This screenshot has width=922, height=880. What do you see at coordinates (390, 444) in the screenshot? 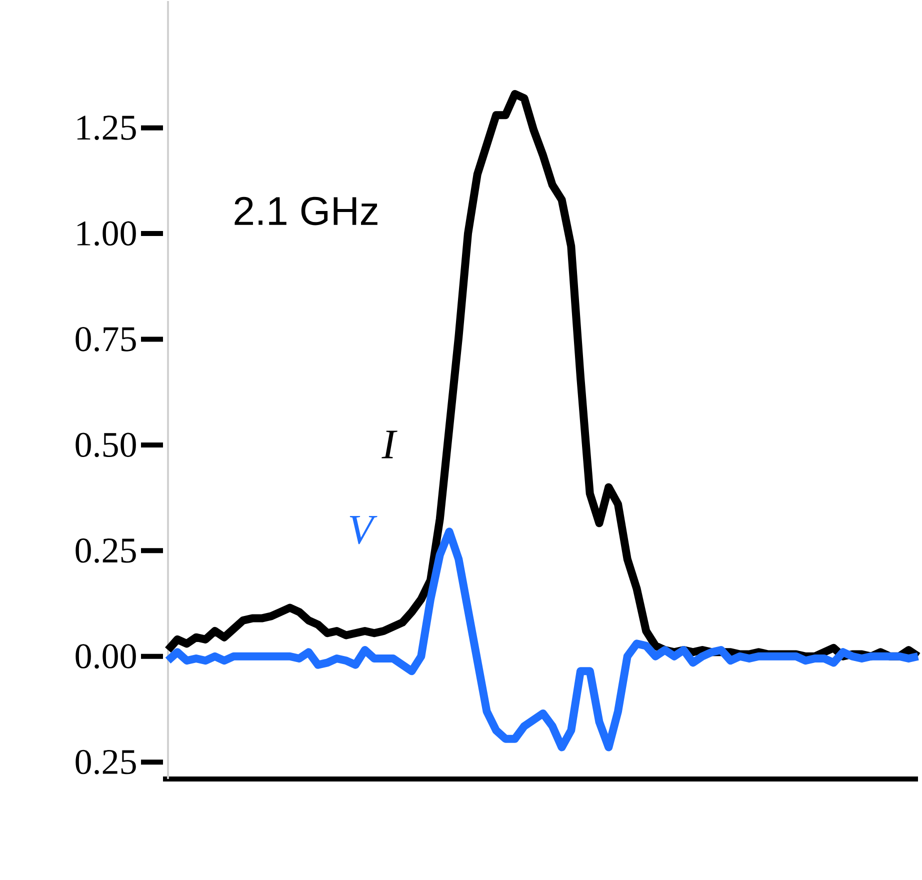
I see `series-label: I` at bounding box center [390, 444].